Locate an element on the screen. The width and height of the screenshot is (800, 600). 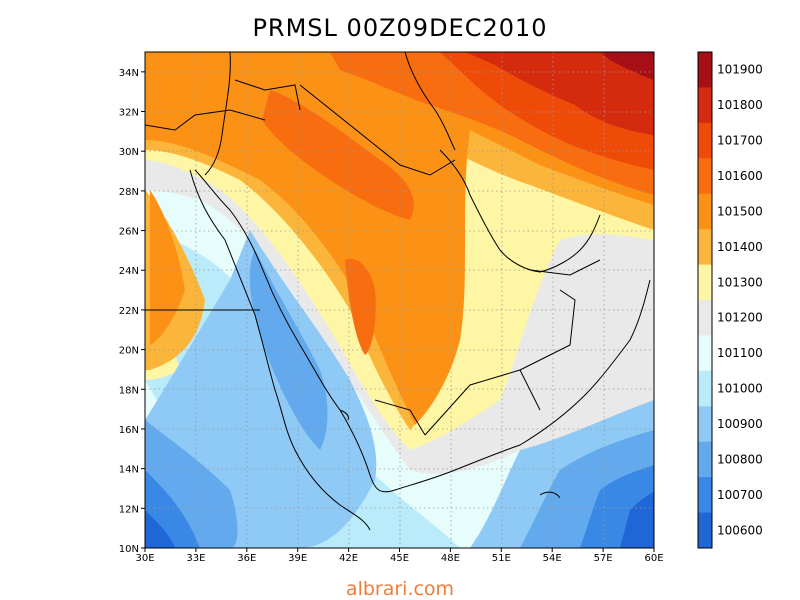
colorbar-label: 101100 is located at coordinates (740, 353).